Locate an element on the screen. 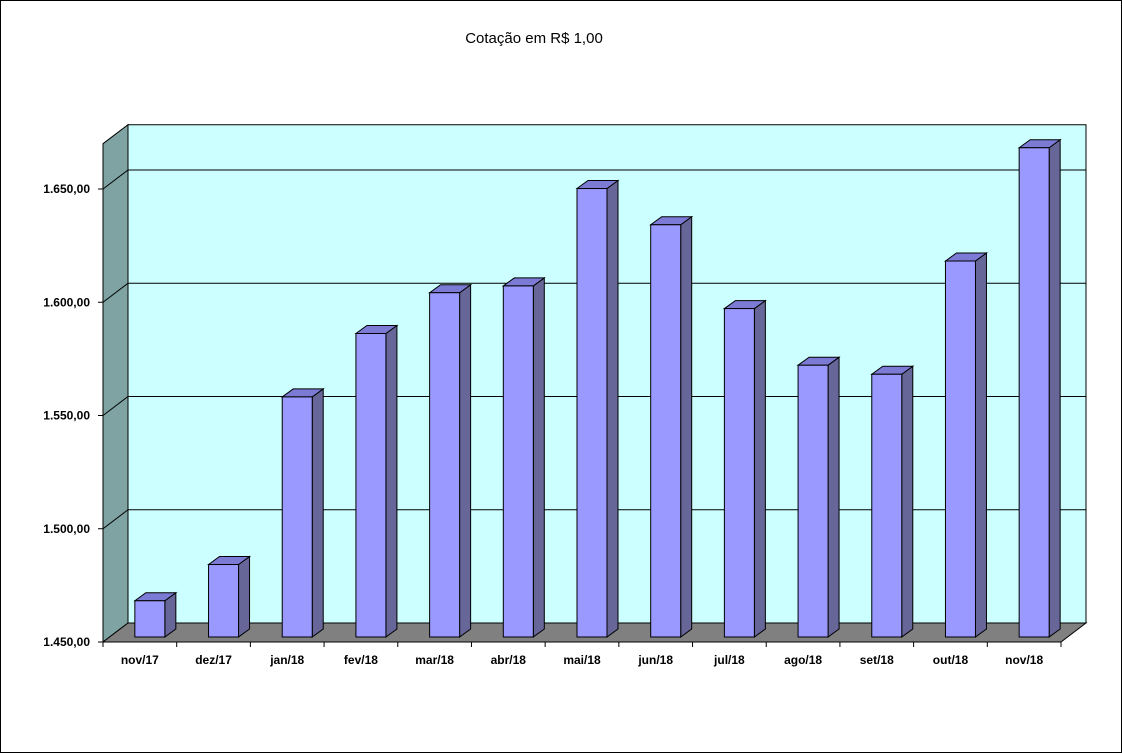  bar-jan/18 is located at coordinates (302, 512).